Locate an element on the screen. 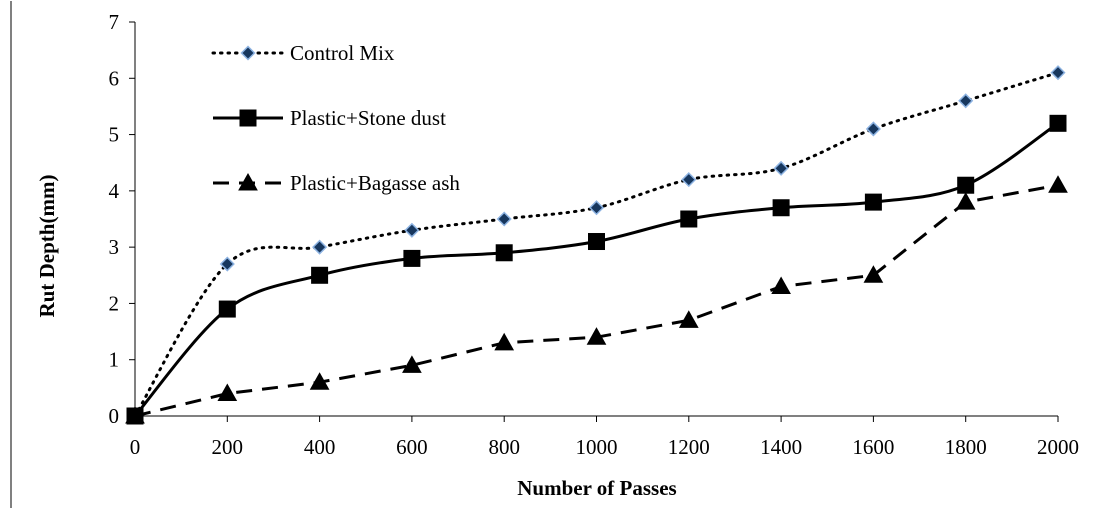  legend-item-2: Plastic+Bagasse ash is located at coordinates (336, 183).